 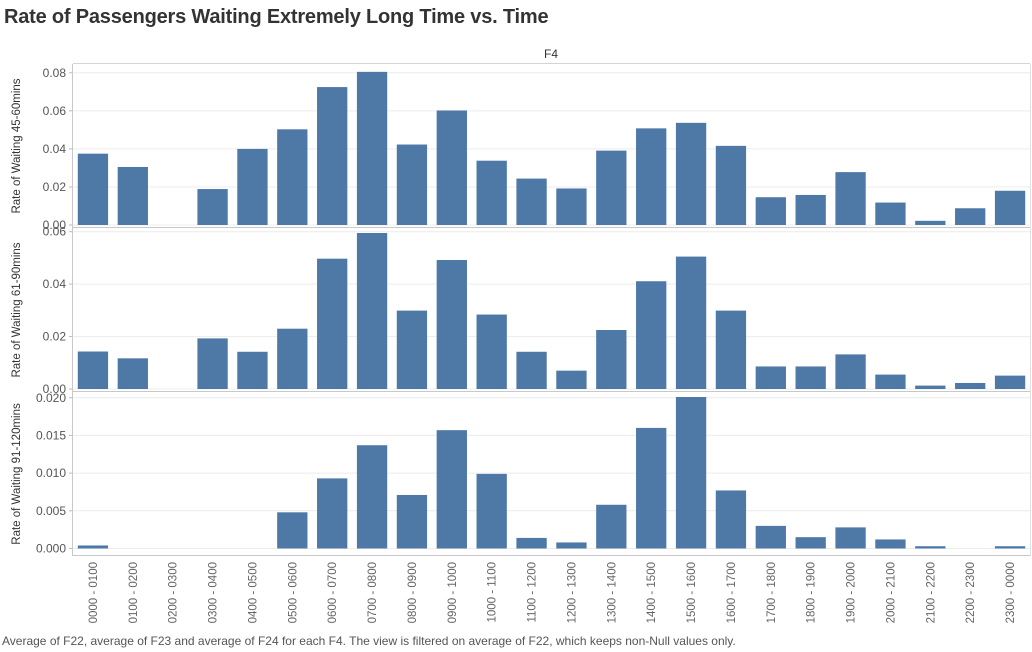 What do you see at coordinates (652, 592) in the screenshot?
I see `x-tick-label: 1400 - 1500` at bounding box center [652, 592].